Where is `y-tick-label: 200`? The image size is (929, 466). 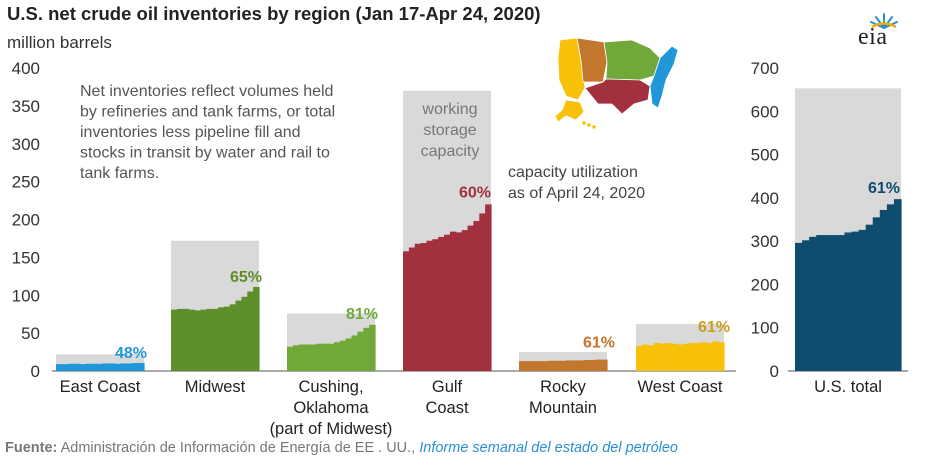 y-tick-label: 200 is located at coordinates (26, 220).